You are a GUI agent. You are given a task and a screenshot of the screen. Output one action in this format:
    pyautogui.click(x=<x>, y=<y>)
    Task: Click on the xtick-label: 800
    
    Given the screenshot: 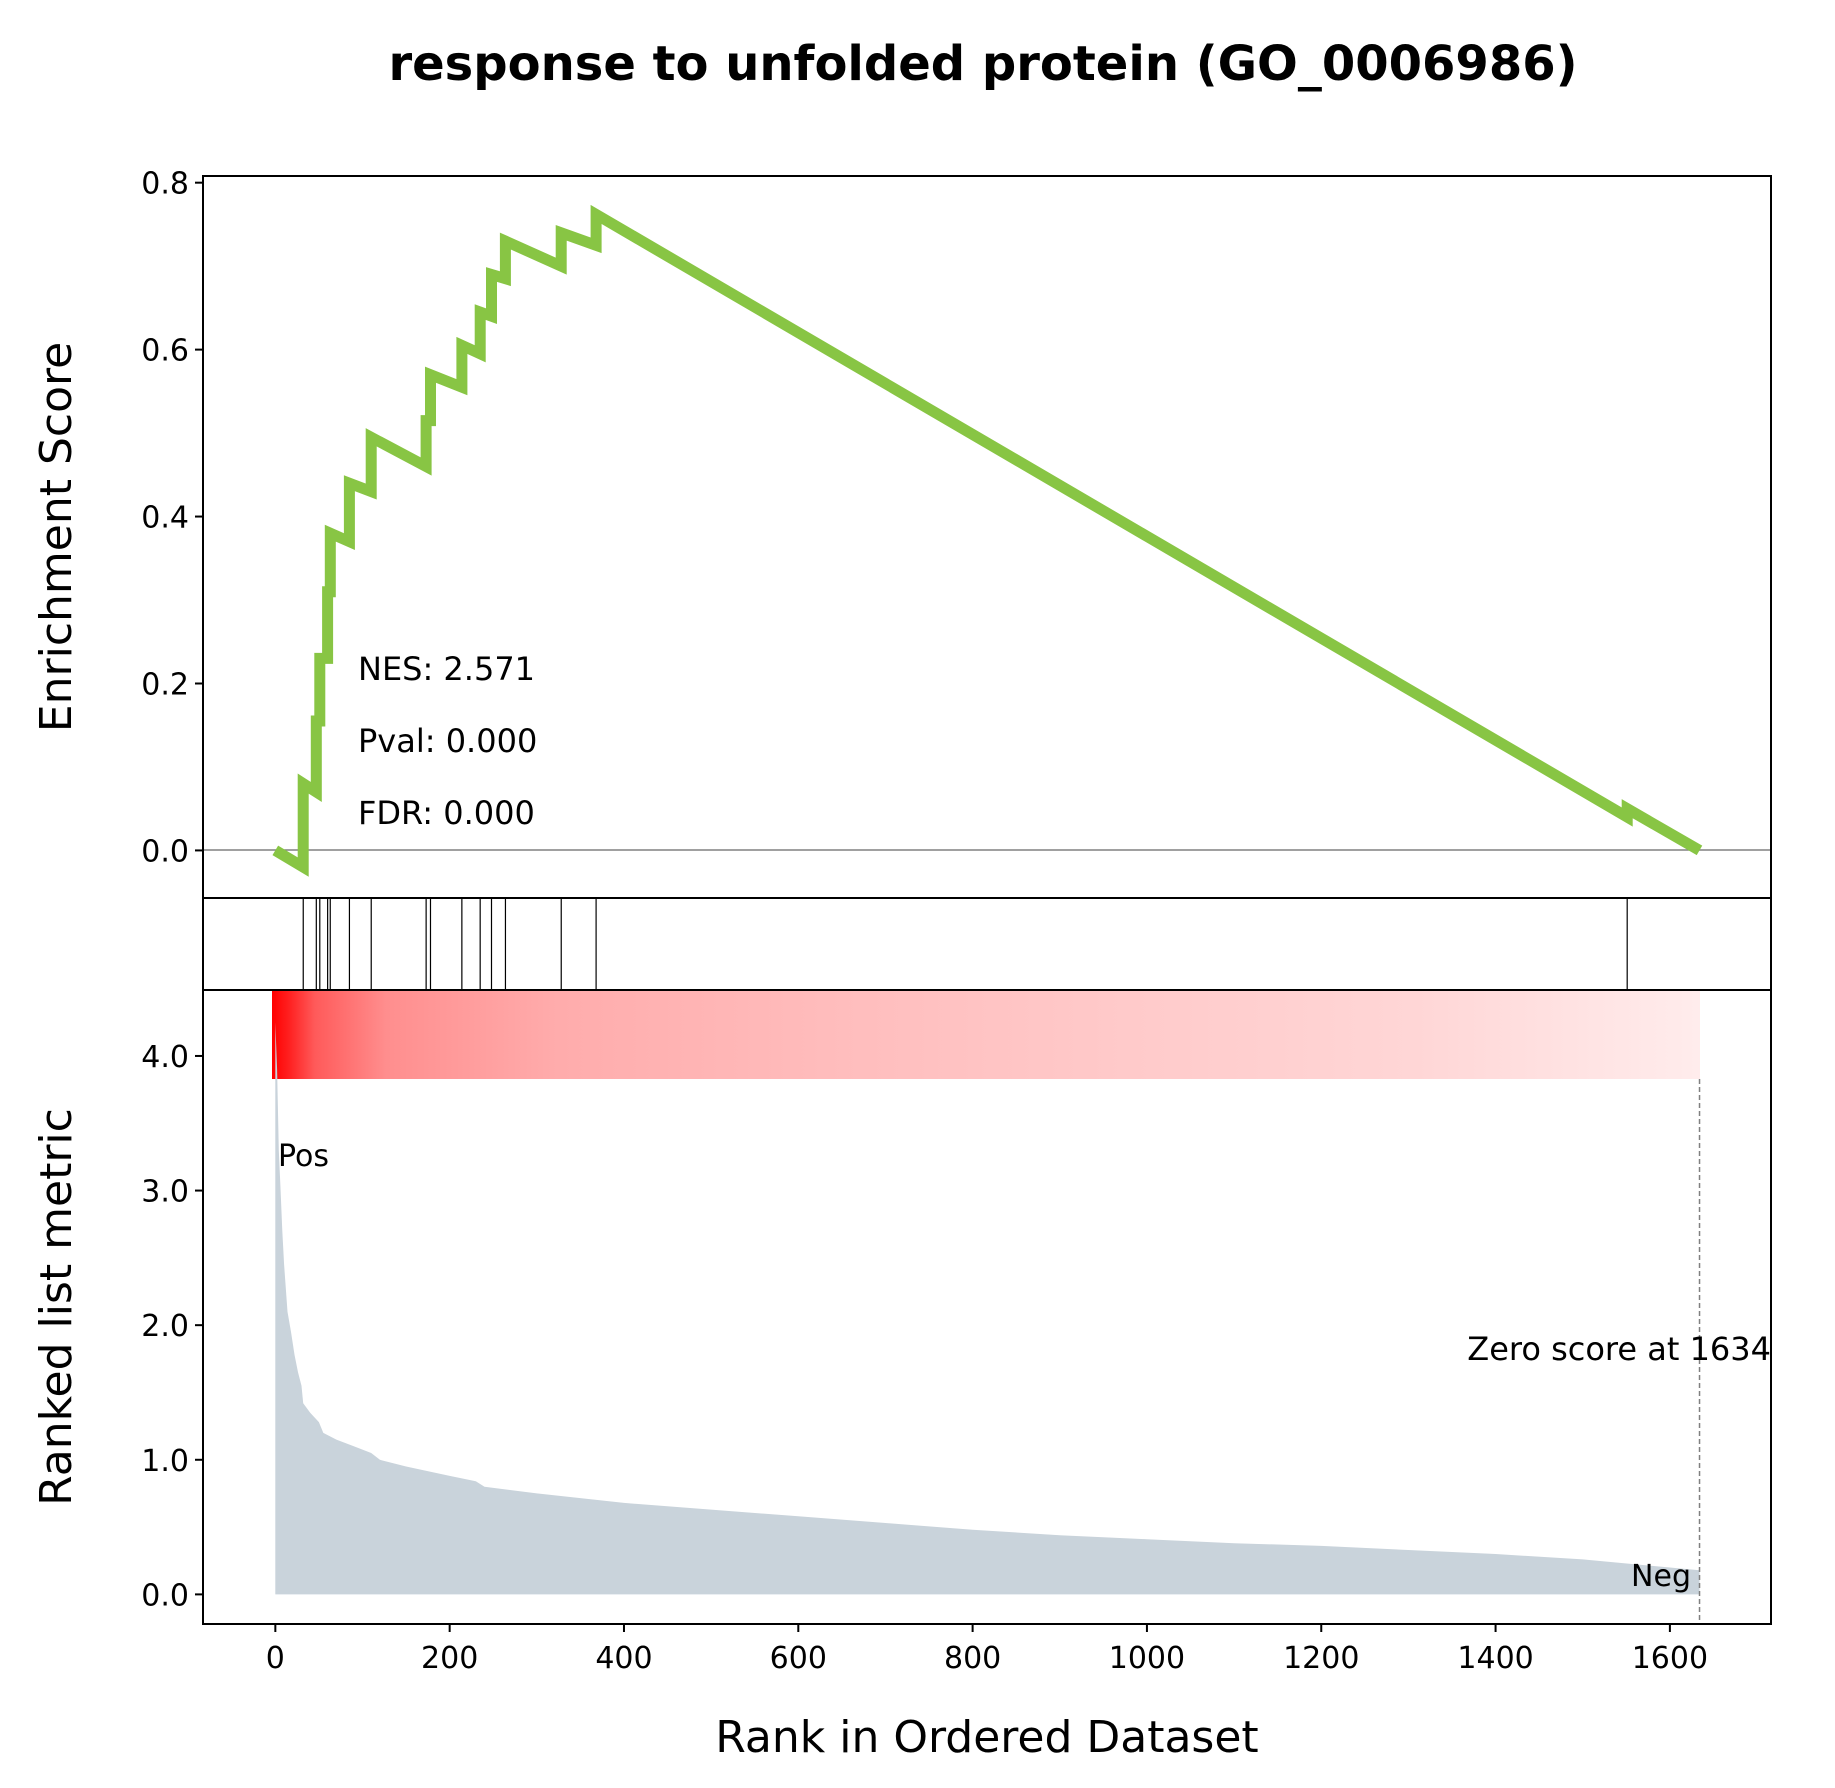 What is the action you would take?
    pyautogui.click(x=972, y=1658)
    